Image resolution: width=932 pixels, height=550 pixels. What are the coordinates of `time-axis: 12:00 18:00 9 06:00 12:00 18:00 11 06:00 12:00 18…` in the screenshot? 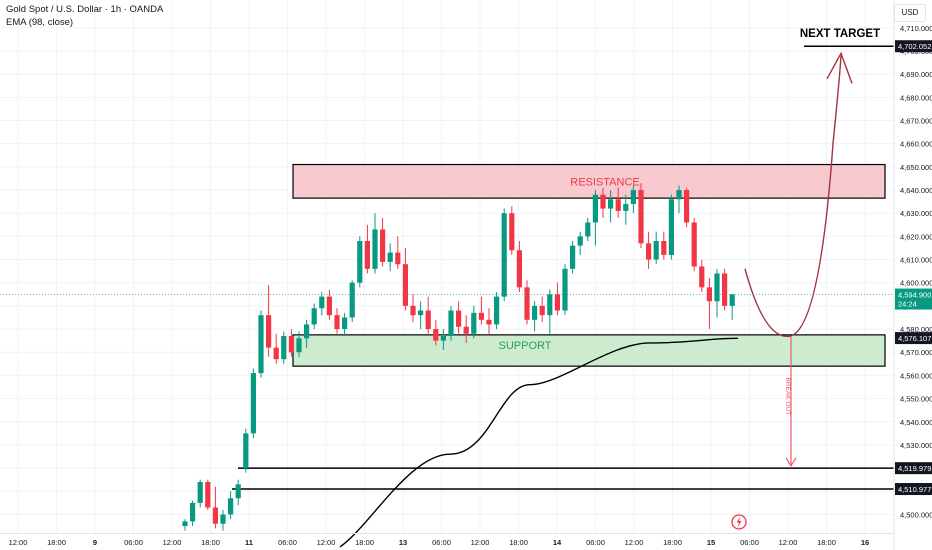 It's located at (446, 540).